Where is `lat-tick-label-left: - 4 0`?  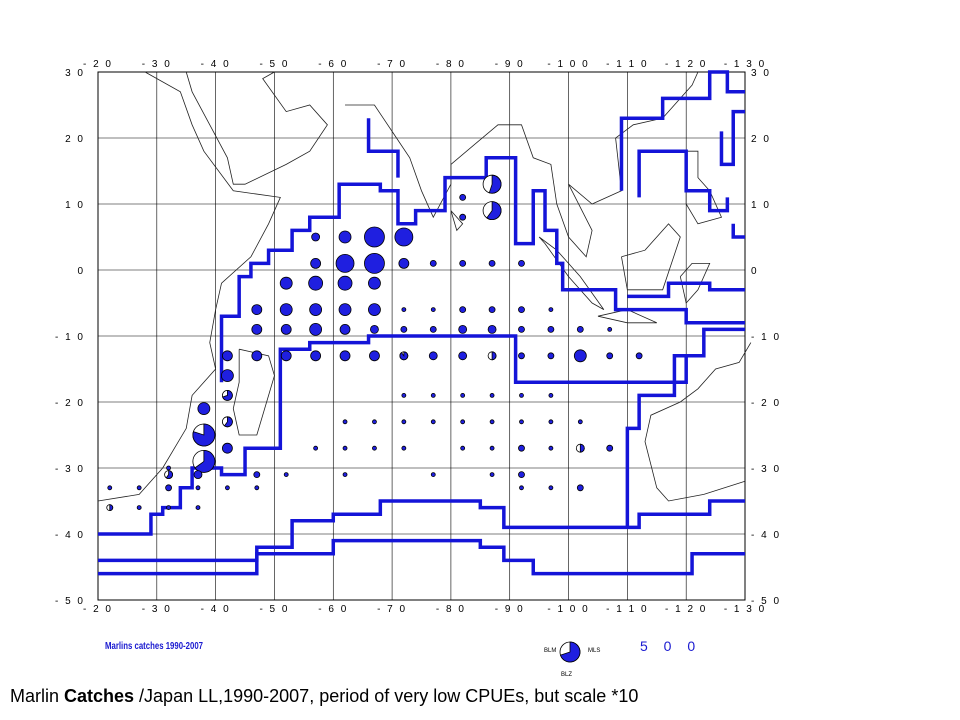 lat-tick-label-left: - 4 0 is located at coordinates (70, 535).